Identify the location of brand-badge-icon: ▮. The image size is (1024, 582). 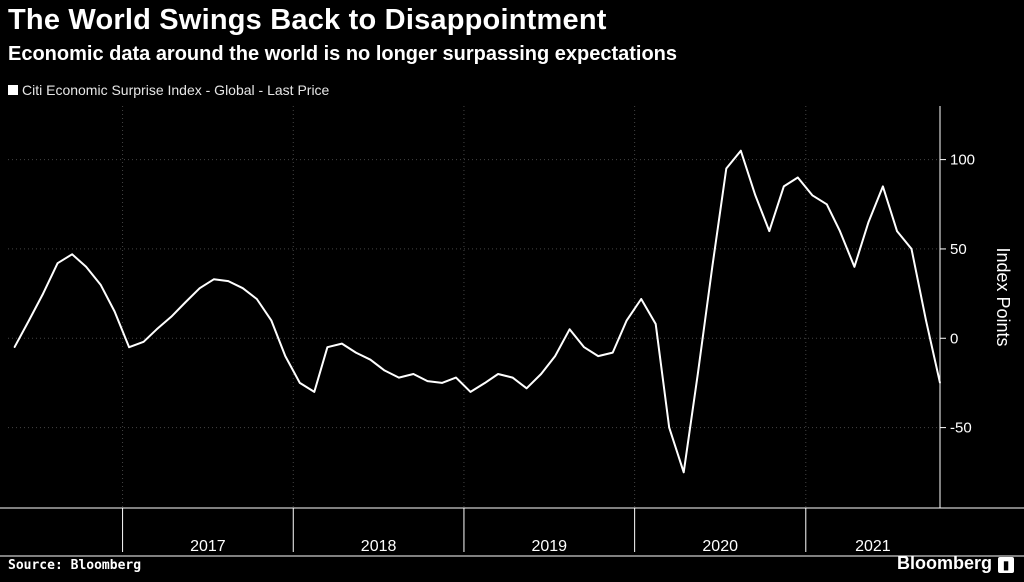
(1006, 565).